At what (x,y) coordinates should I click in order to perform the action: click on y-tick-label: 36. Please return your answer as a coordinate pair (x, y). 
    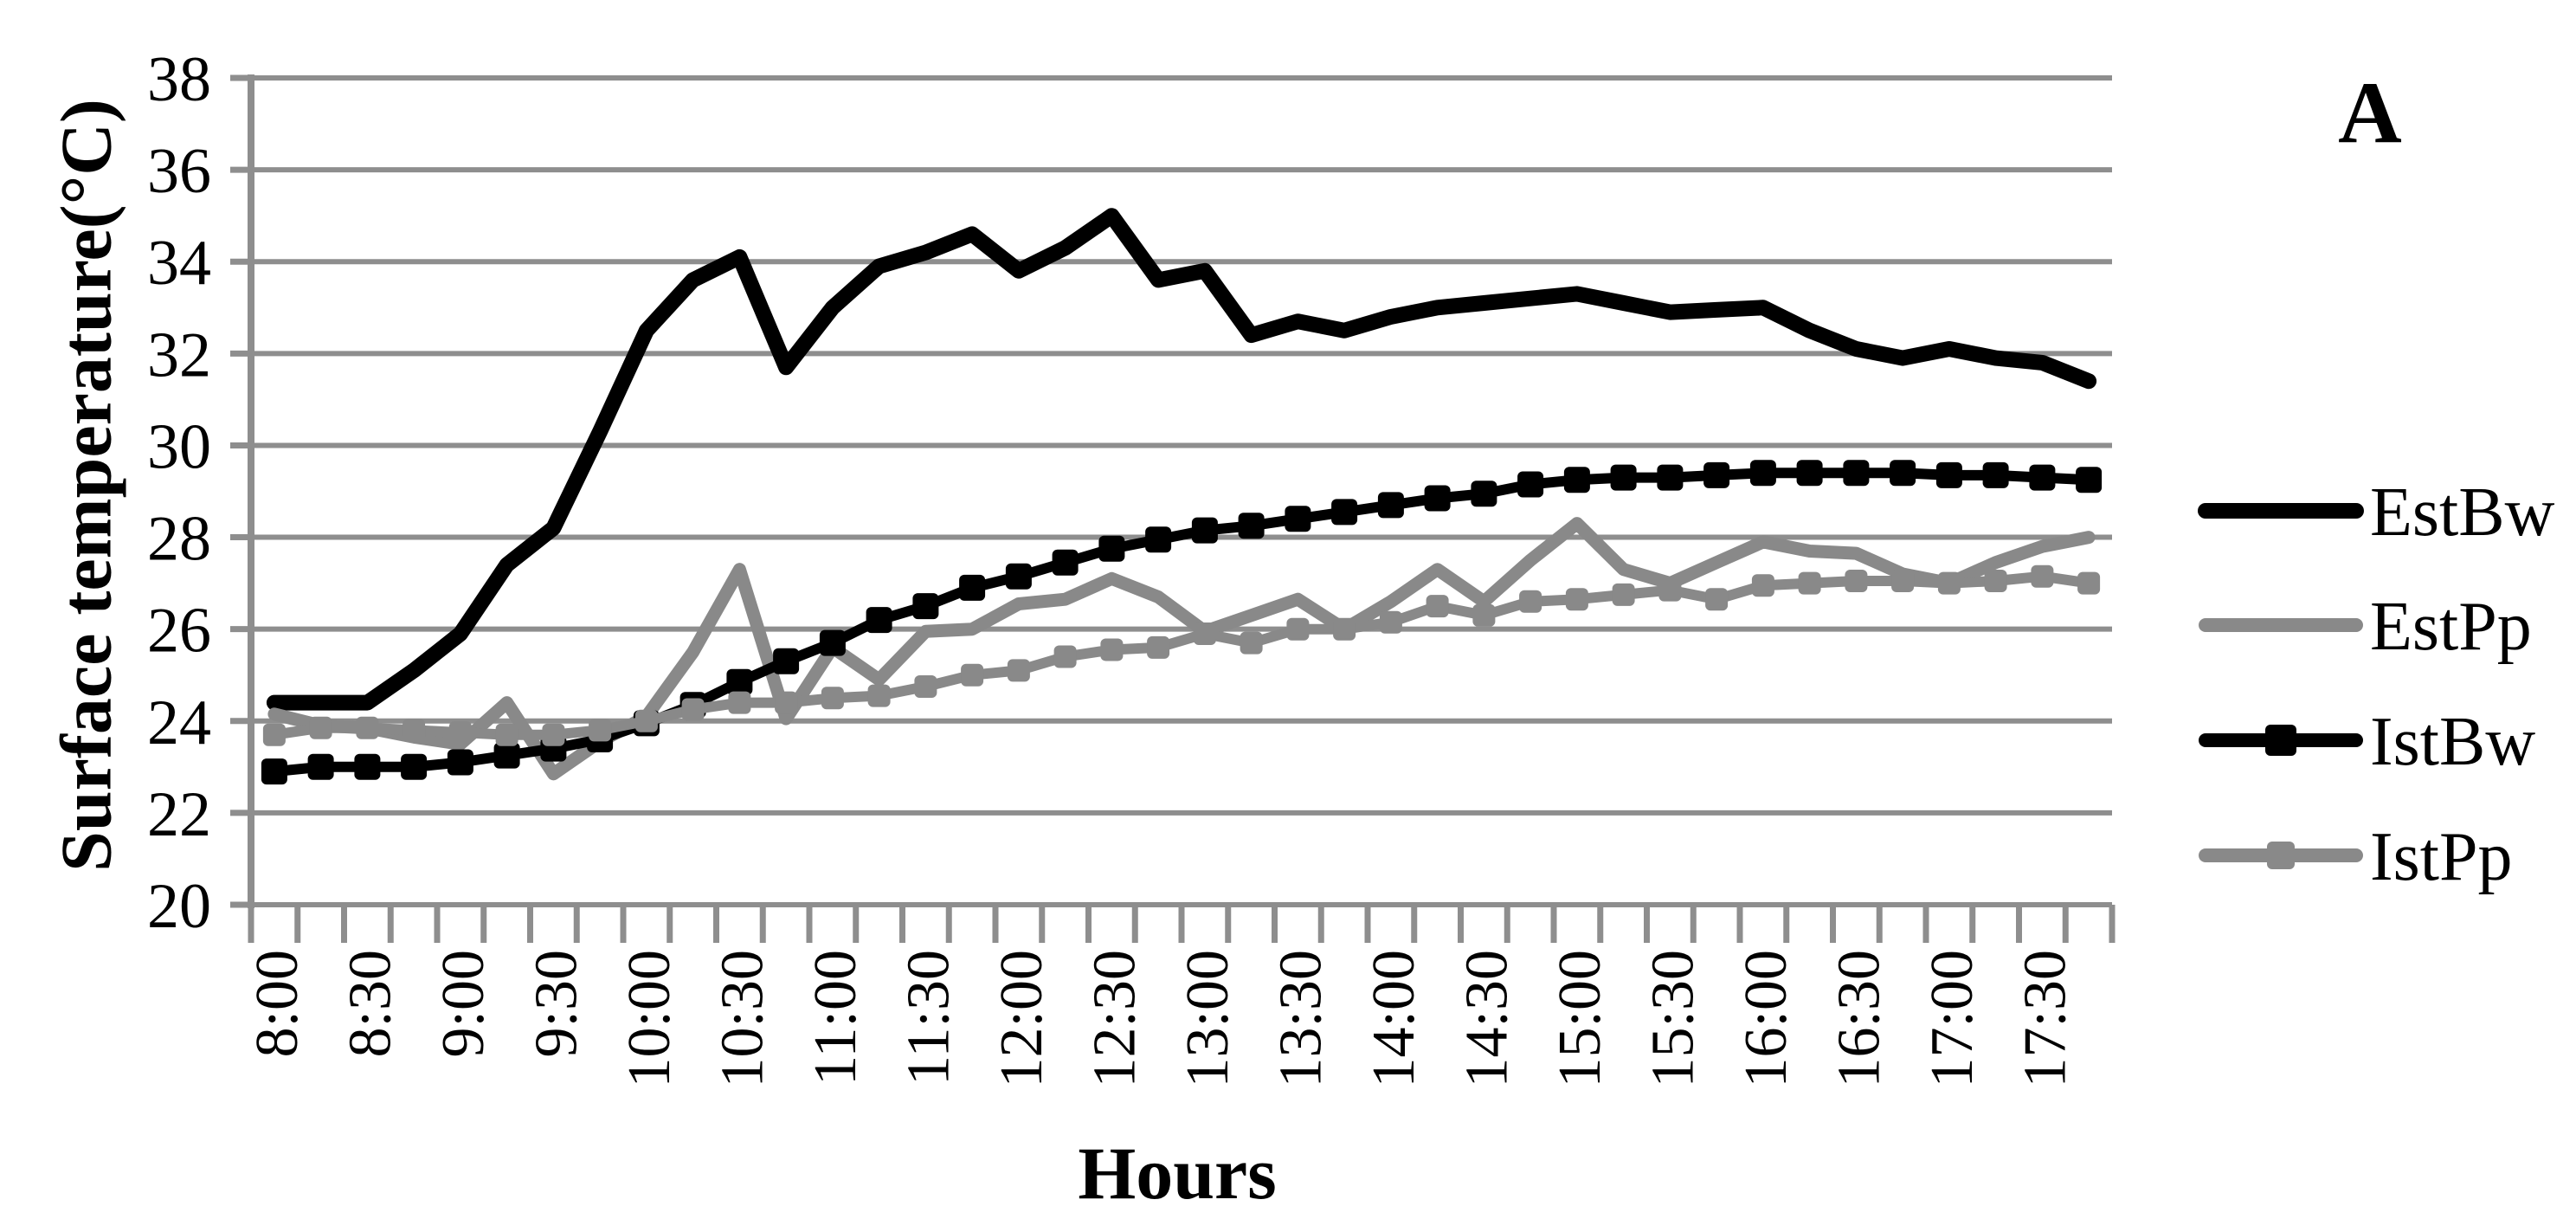
    Looking at the image, I should click on (179, 171).